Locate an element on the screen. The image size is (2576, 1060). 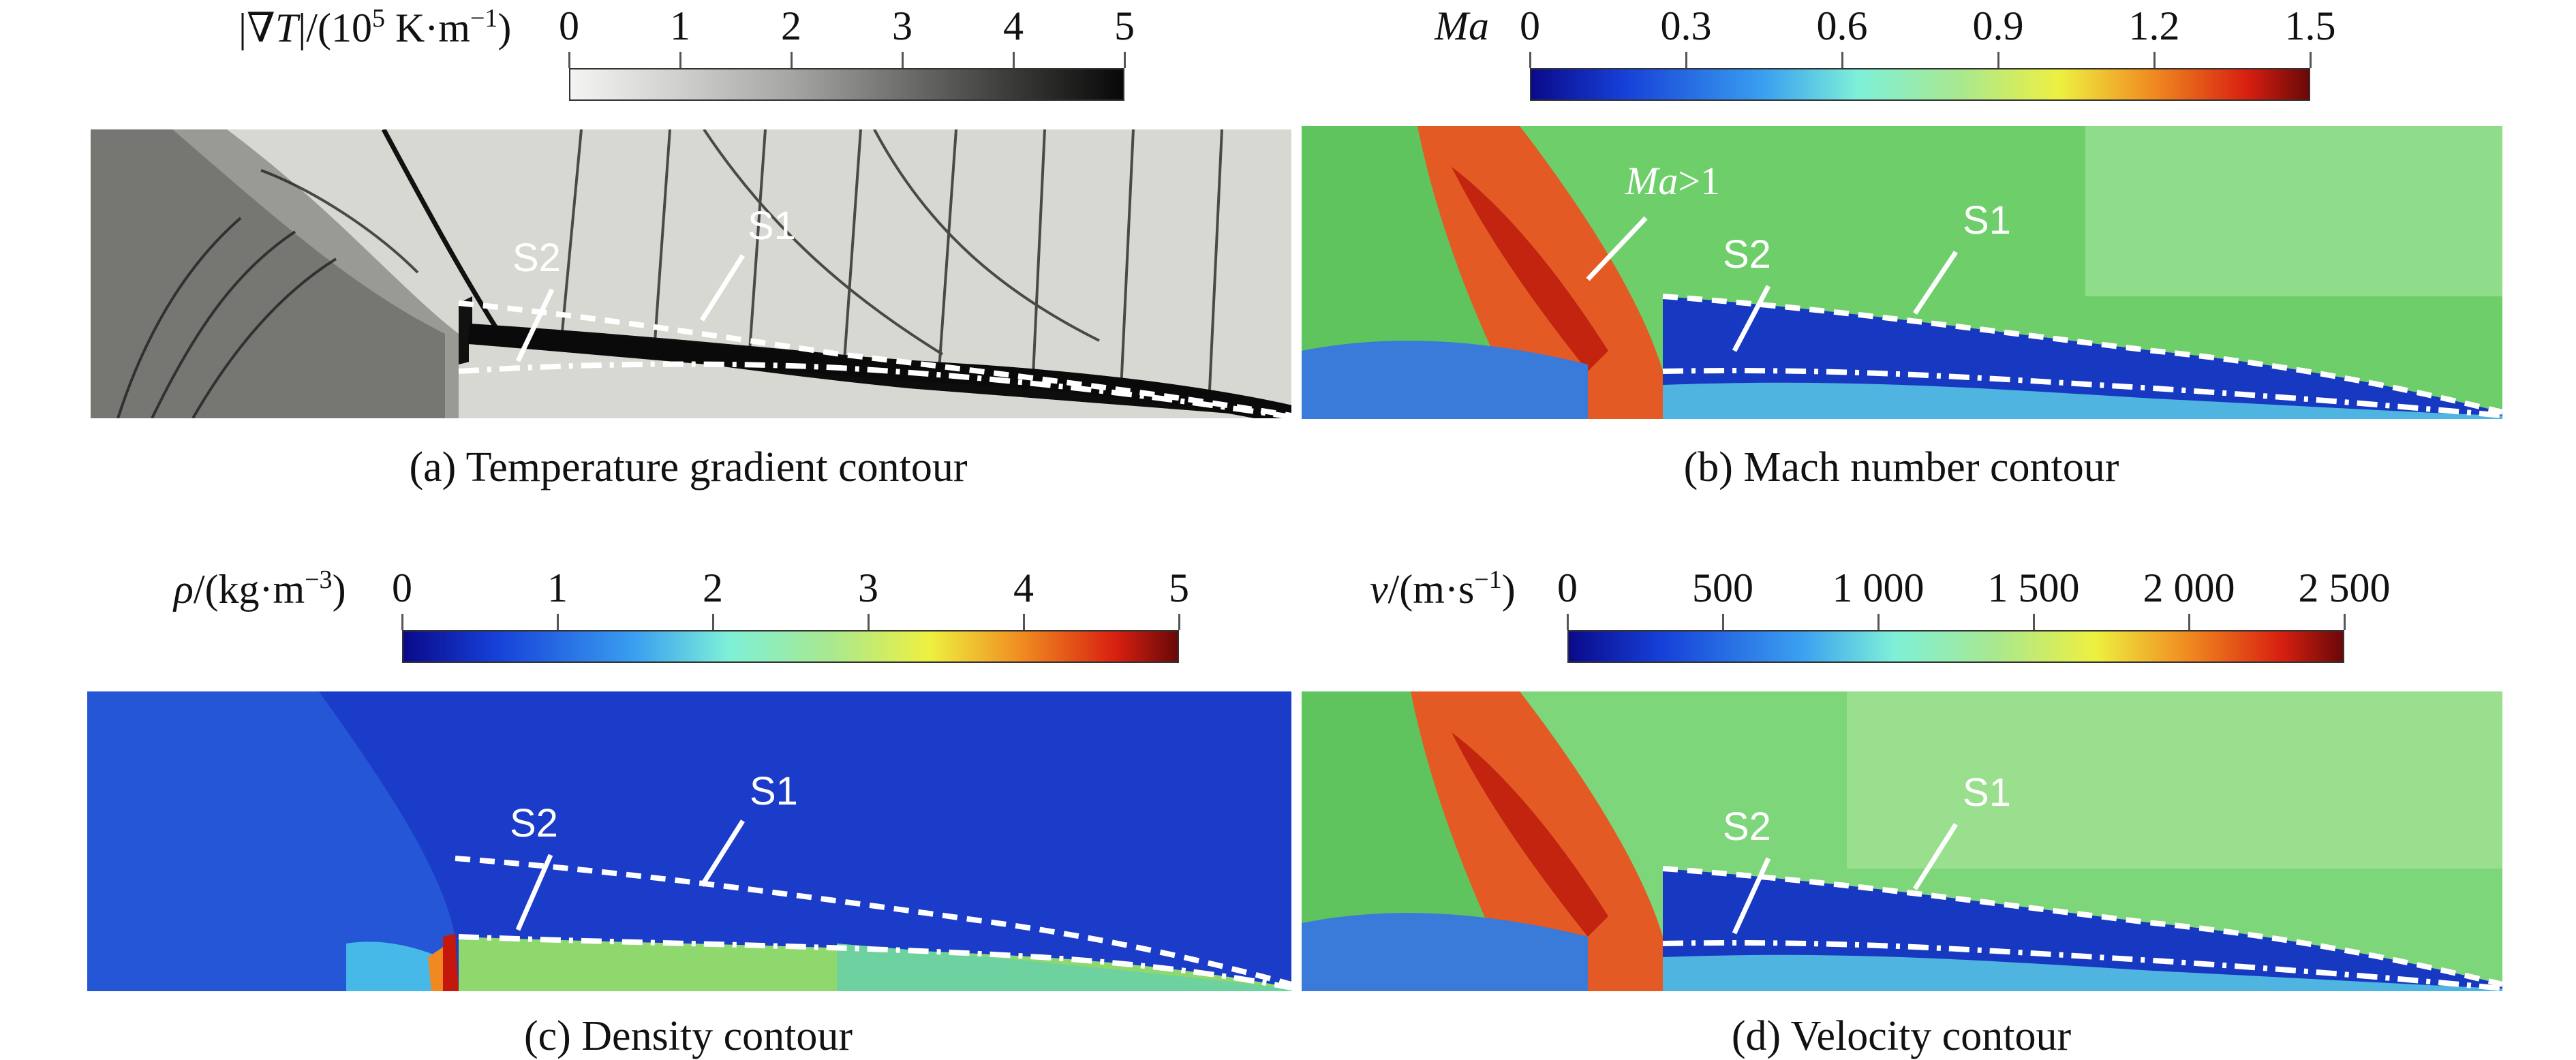
colorbar-tick-label: 1 500 is located at coordinates (2033, 587).